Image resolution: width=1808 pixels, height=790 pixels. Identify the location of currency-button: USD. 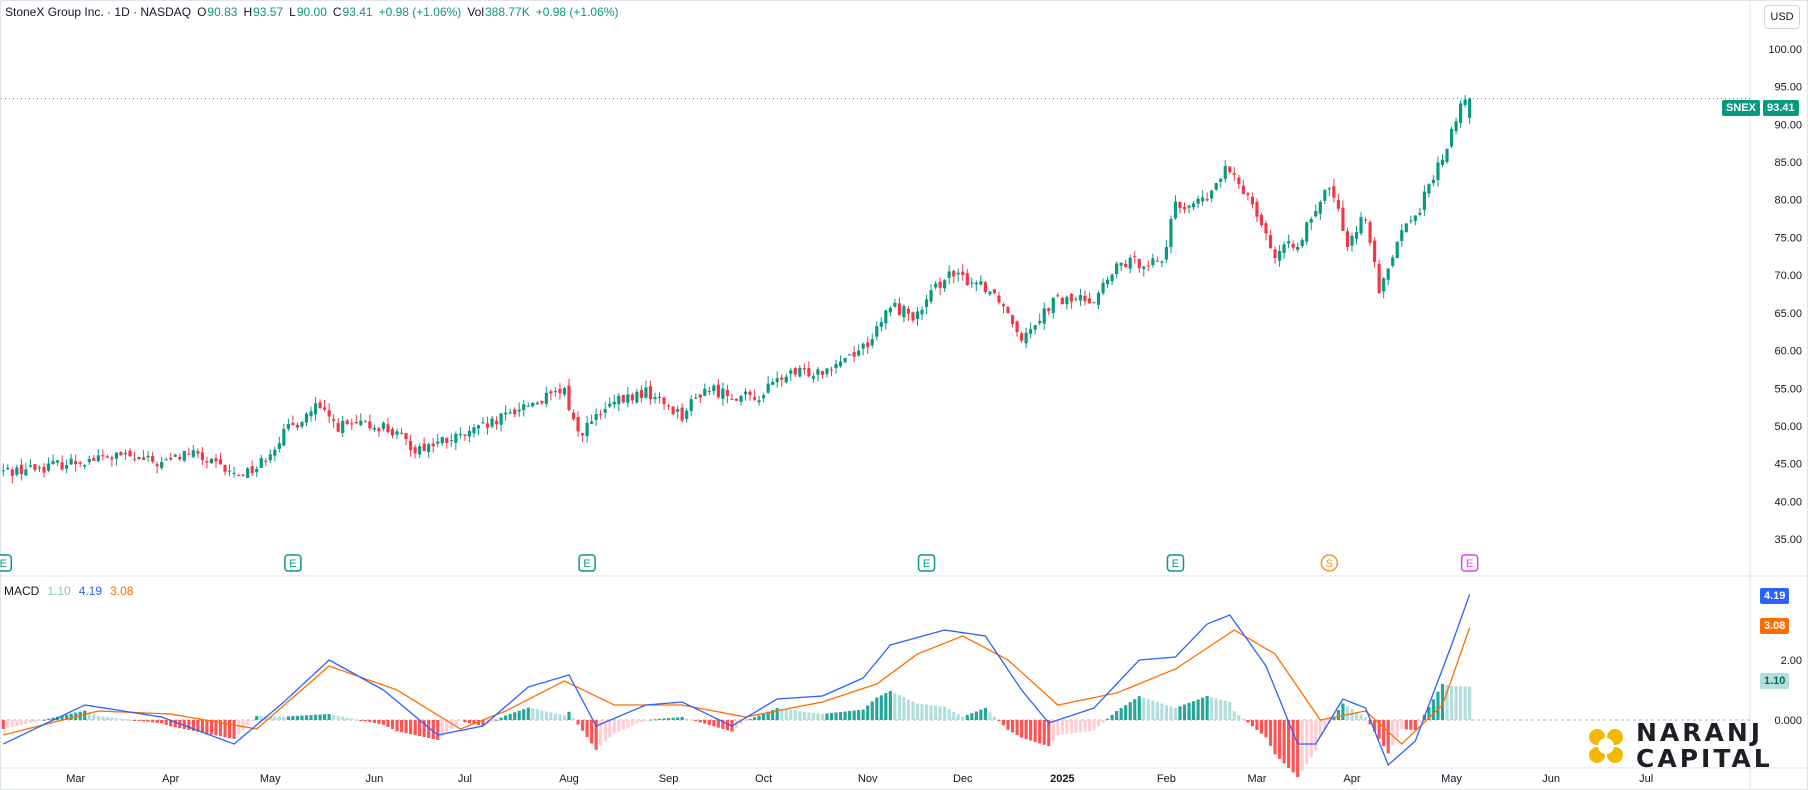
(1782, 17).